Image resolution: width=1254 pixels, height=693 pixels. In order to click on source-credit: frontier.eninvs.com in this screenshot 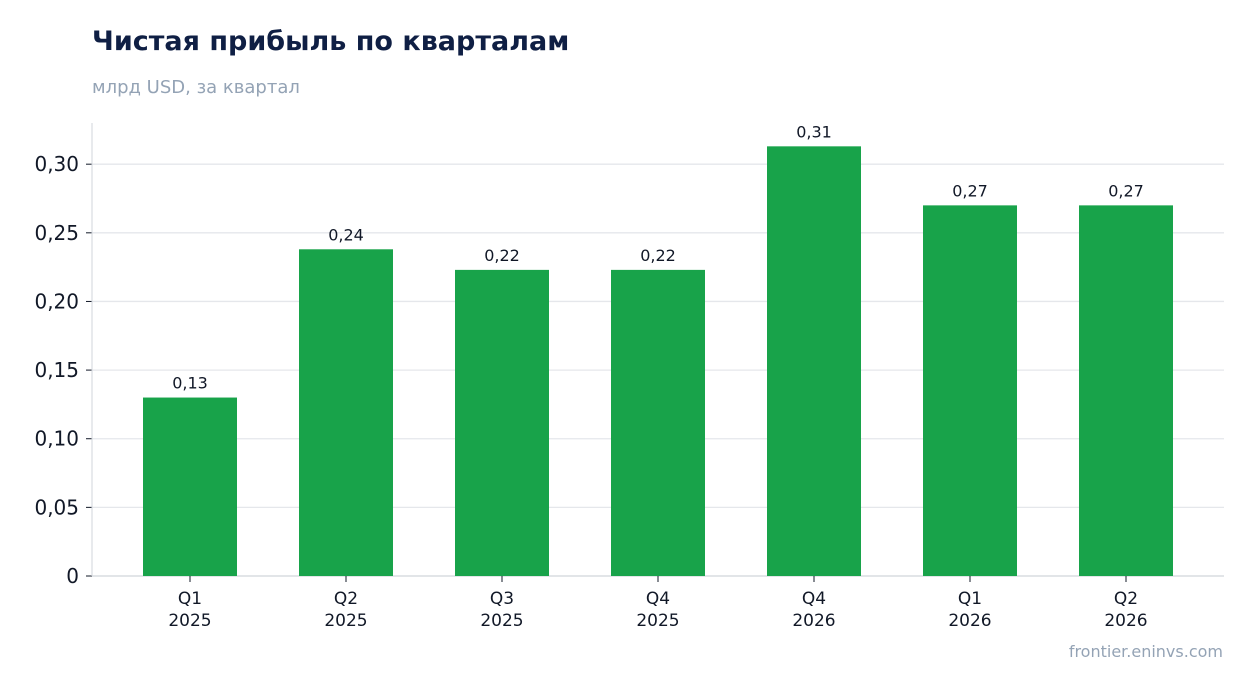, I will do `click(1145, 651)`.